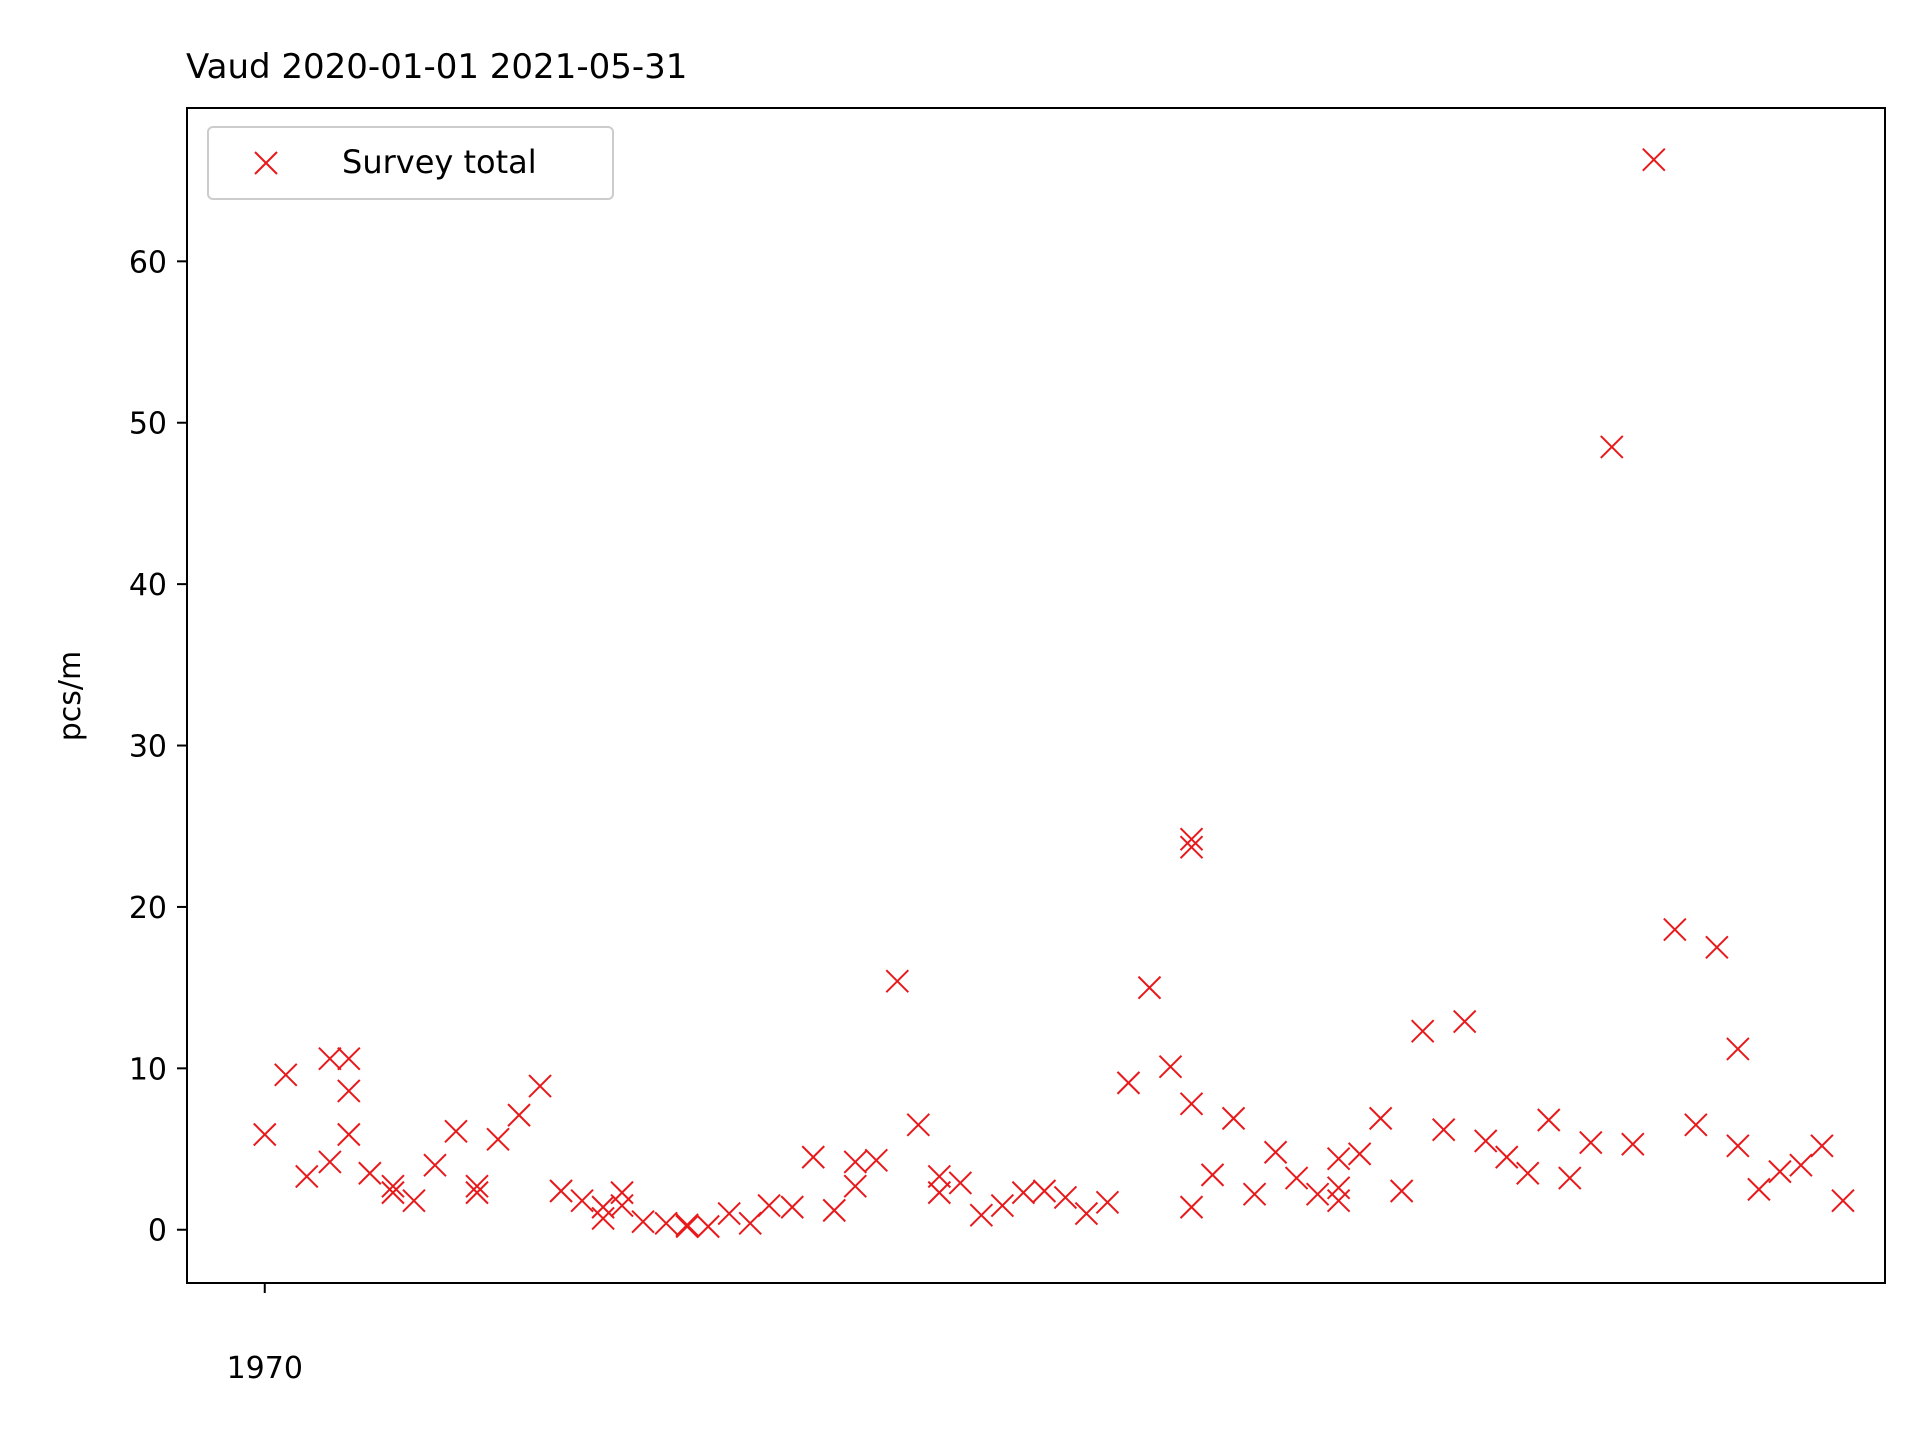 The image size is (1920, 1440). What do you see at coordinates (148, 1069) in the screenshot?
I see `y-tick-label: 10` at bounding box center [148, 1069].